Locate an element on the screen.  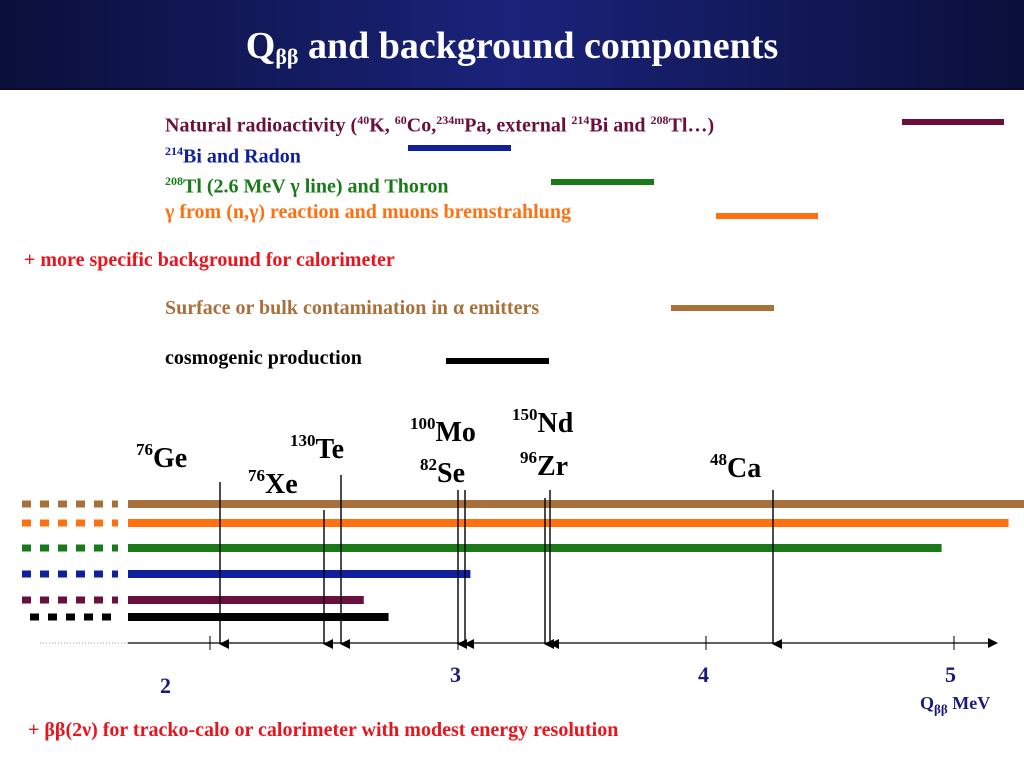
axis-arrowhead is located at coordinates (993, 643).